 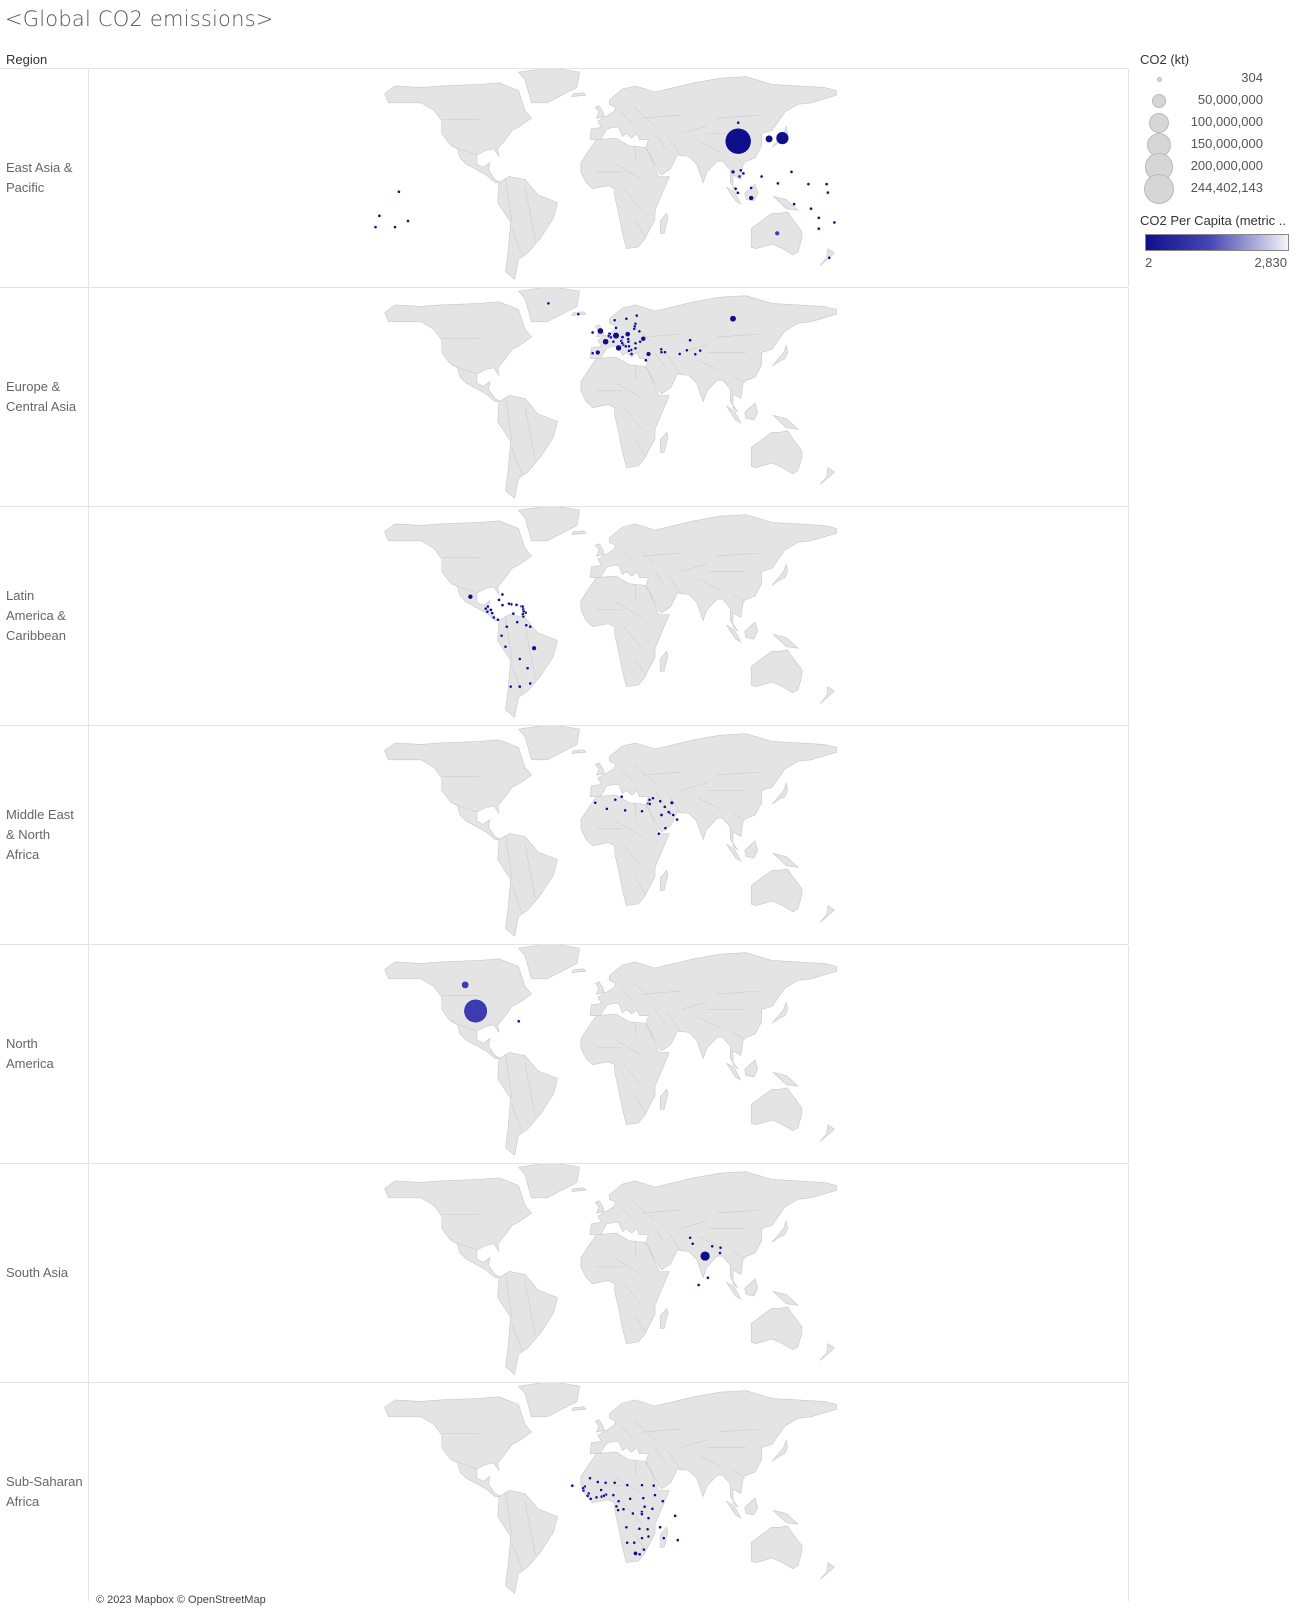 I want to click on map-attribution: © 2023 Mapbox © OpenStreetMap, so click(x=181, y=1600).